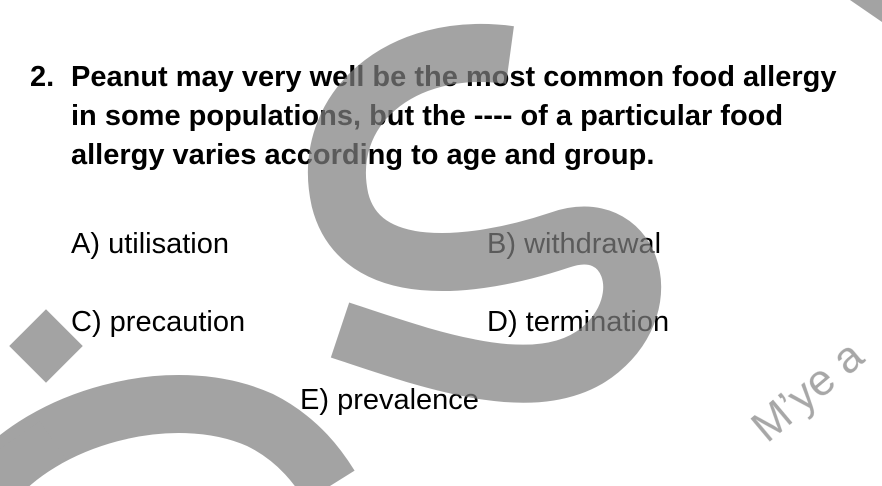  I want to click on option-d-letter: D), so click(502, 322).